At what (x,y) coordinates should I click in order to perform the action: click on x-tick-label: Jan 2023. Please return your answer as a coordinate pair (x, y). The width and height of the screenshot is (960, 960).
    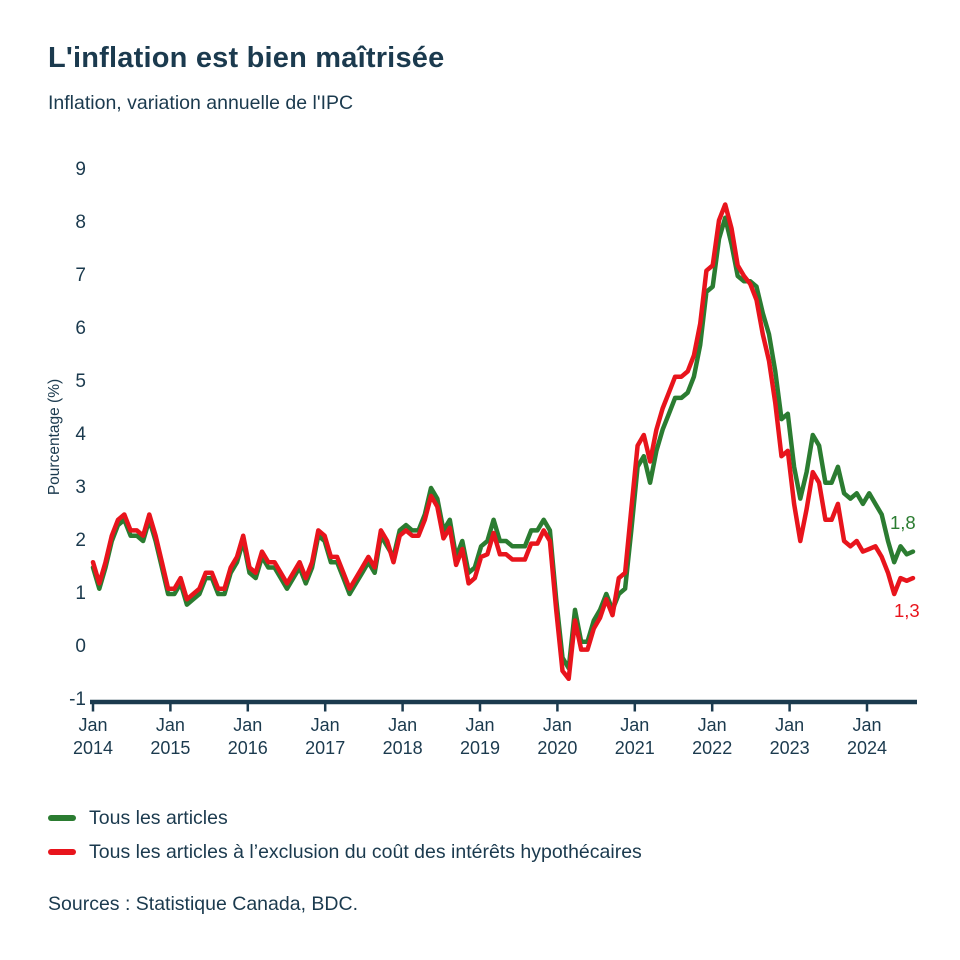
    Looking at the image, I should click on (789, 736).